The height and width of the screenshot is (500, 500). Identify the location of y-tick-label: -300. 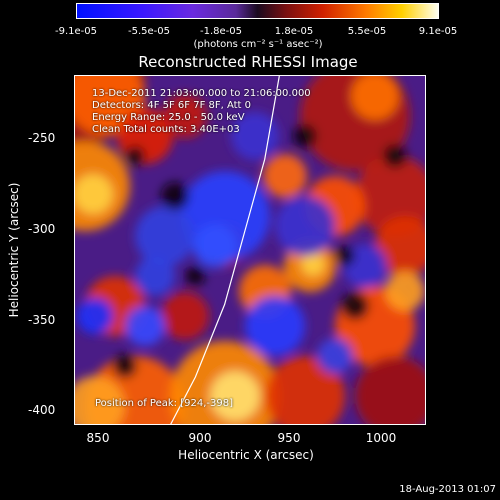
(42, 229).